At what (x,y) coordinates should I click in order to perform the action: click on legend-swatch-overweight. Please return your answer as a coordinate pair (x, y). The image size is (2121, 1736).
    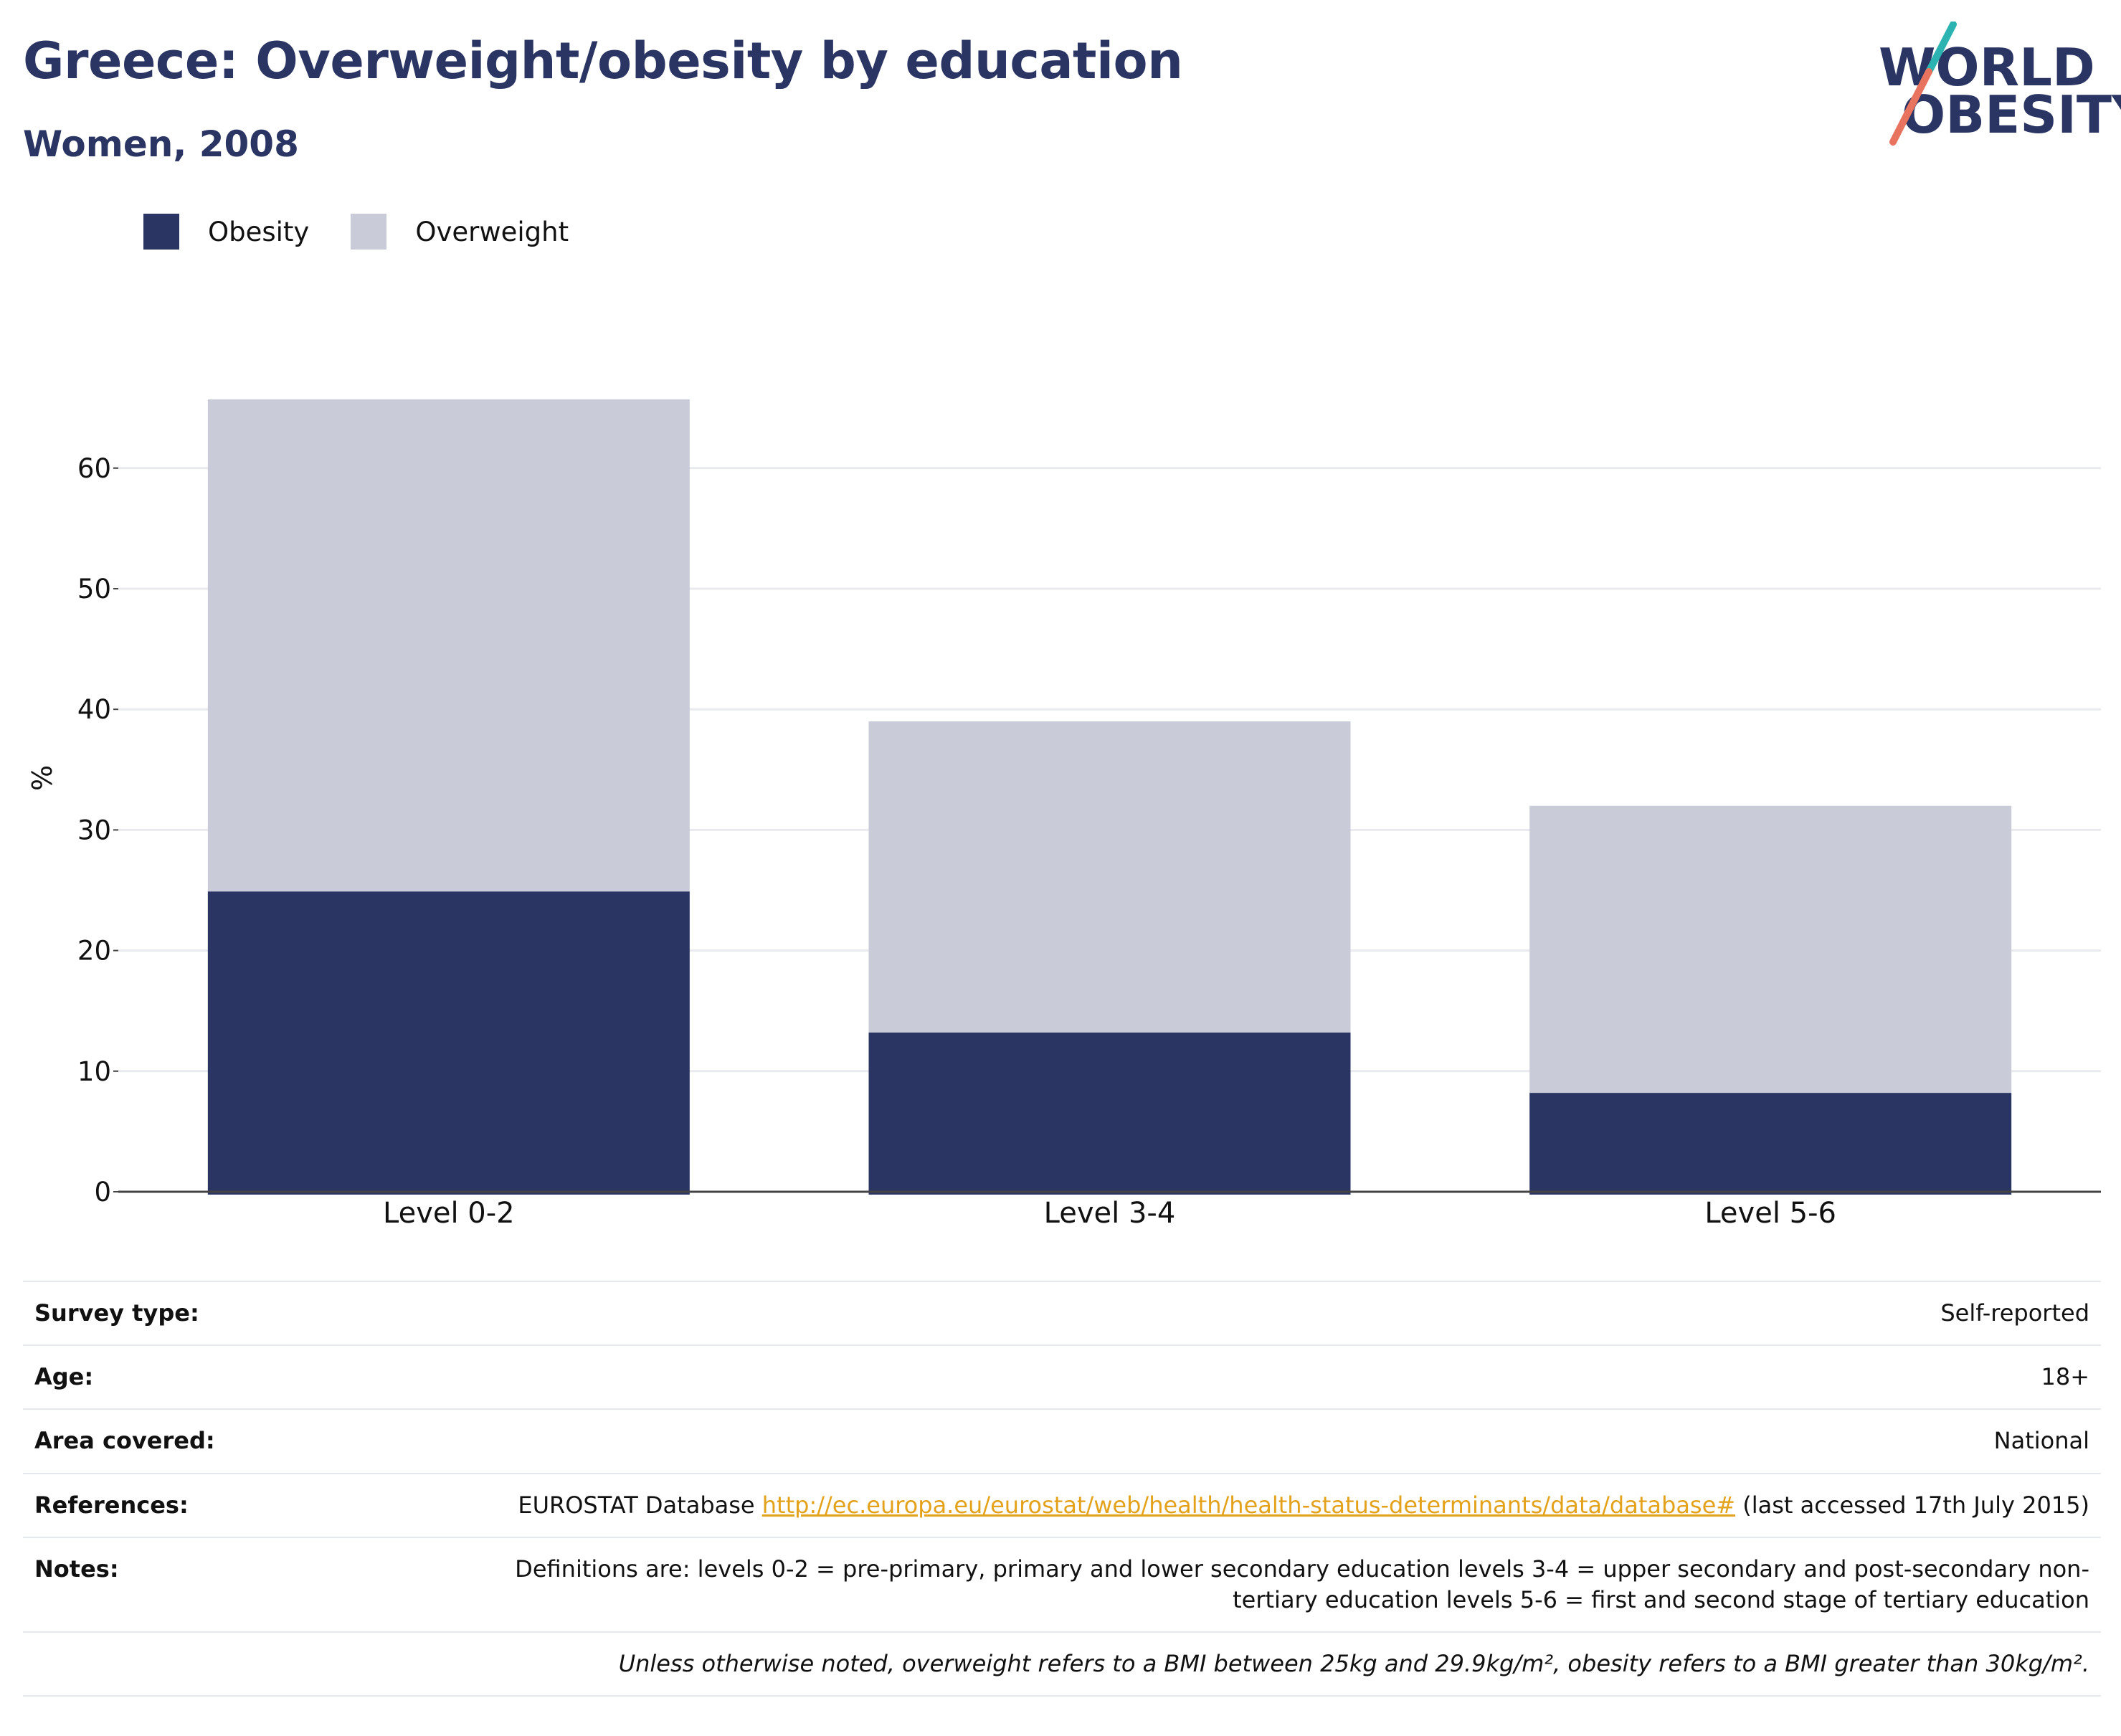
    Looking at the image, I should click on (369, 232).